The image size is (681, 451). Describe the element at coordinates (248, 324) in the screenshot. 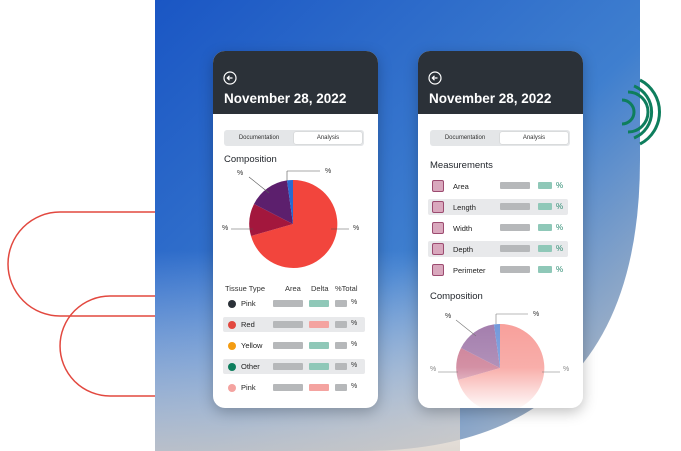

I see `tissue-name: Red` at that location.